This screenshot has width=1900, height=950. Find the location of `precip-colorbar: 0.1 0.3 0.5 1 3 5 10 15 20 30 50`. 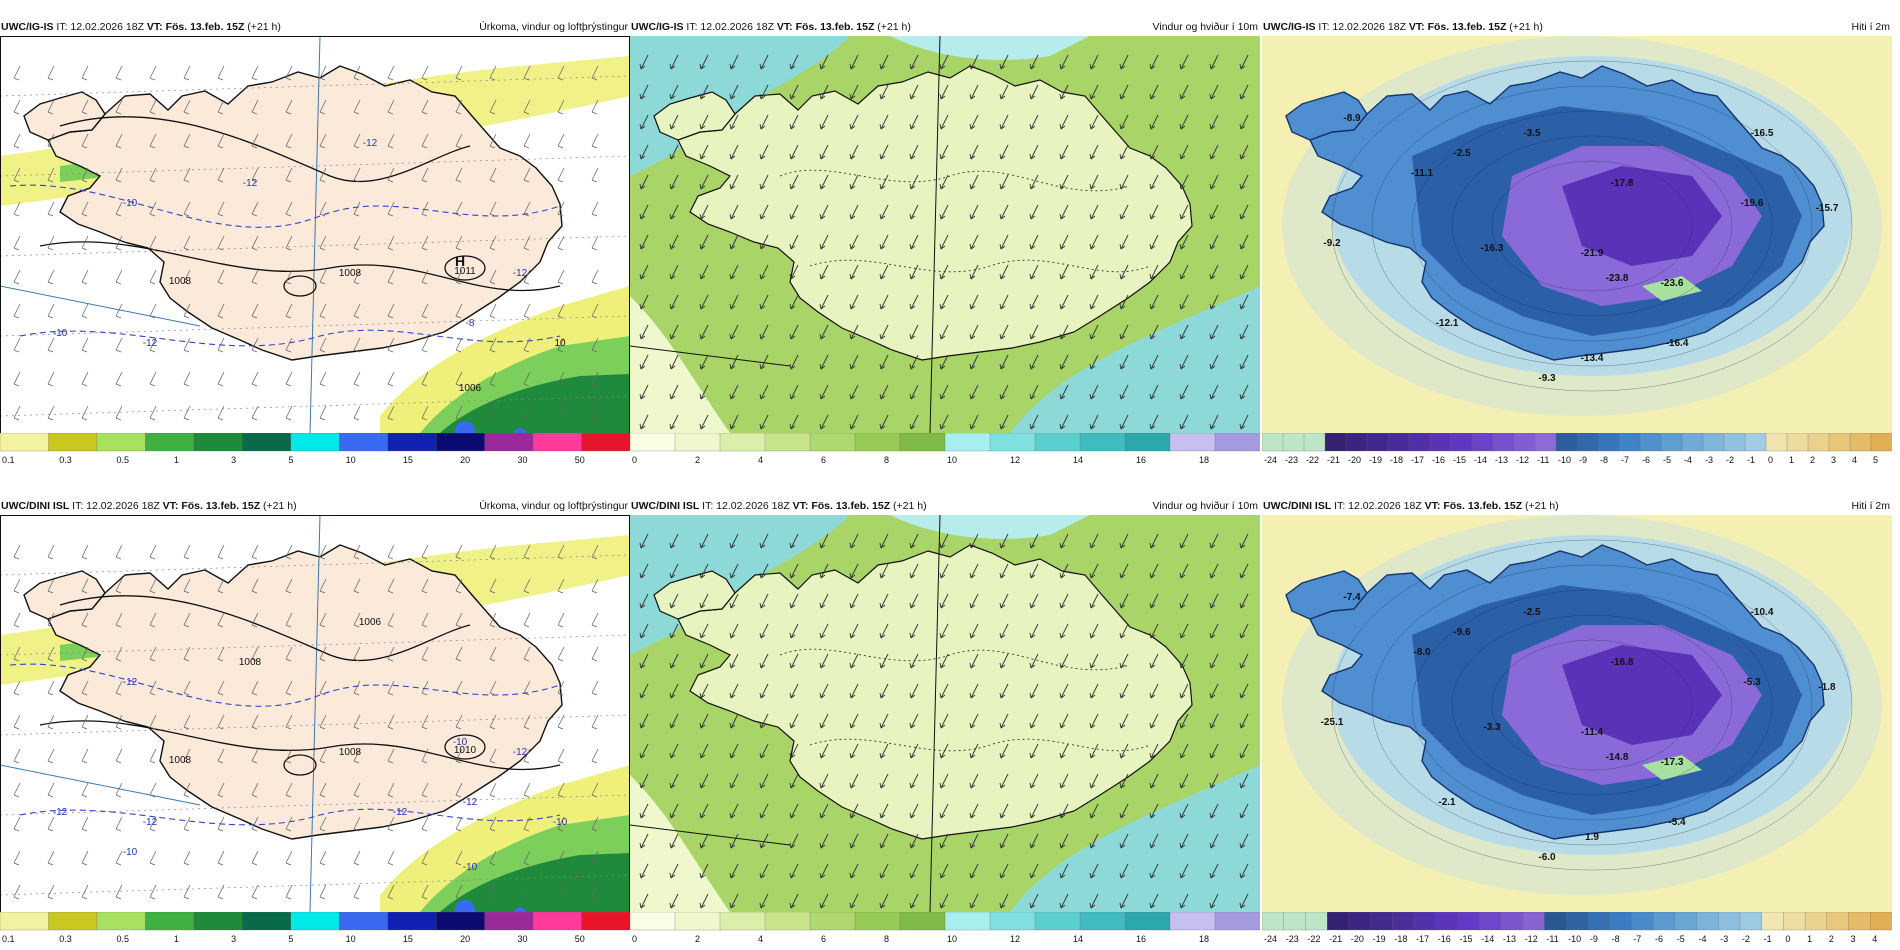

precip-colorbar: 0.1 0.3 0.5 1 3 5 10 15 20 30 50 is located at coordinates (315, 449).